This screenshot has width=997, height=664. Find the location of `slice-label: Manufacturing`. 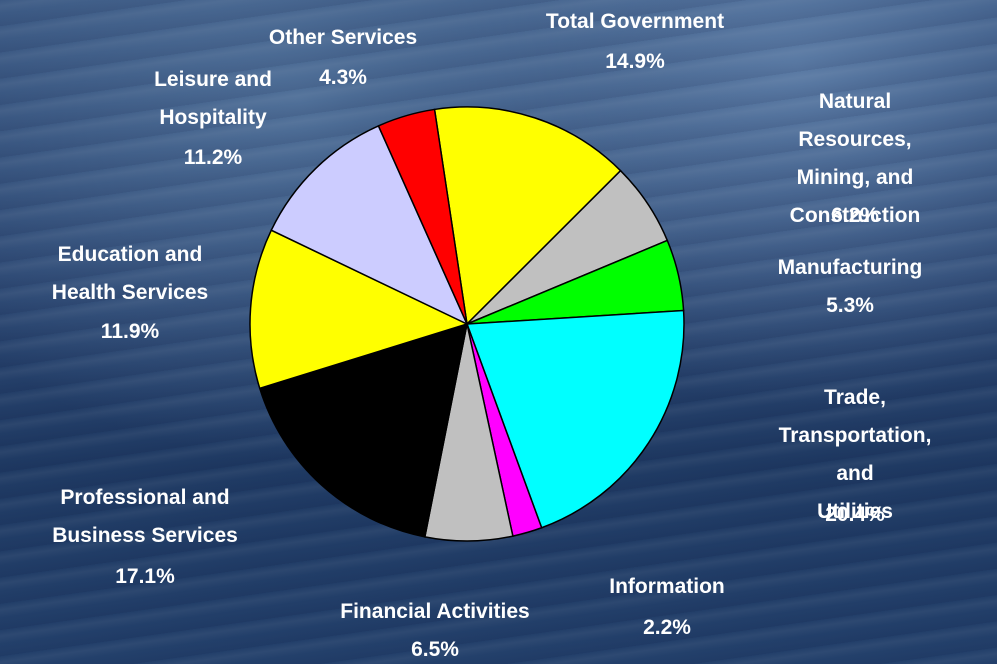

slice-label: Manufacturing is located at coordinates (850, 267).